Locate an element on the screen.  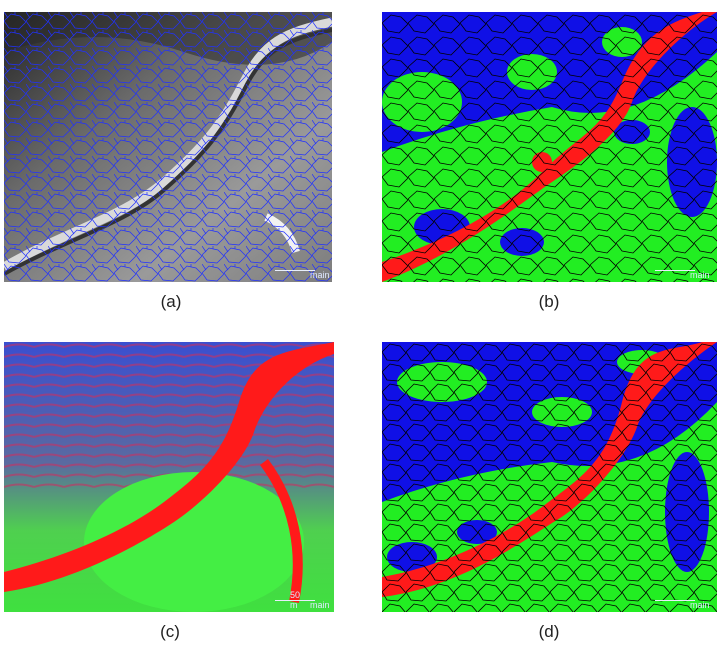
caption-c: (c) is located at coordinates (170, 631).